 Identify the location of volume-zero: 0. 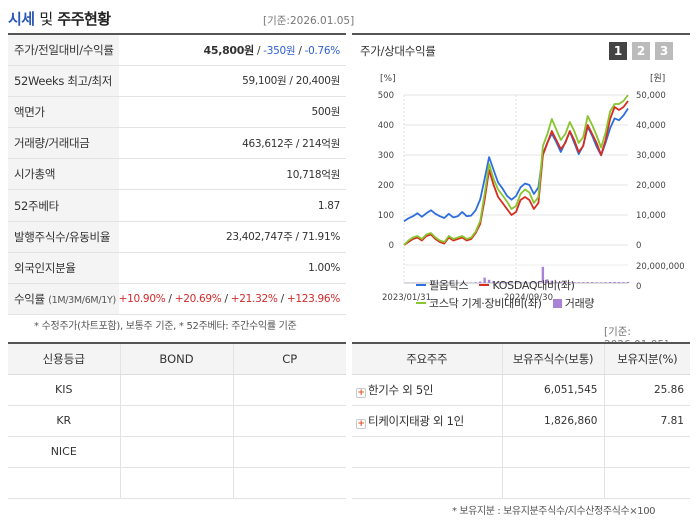
(638, 287).